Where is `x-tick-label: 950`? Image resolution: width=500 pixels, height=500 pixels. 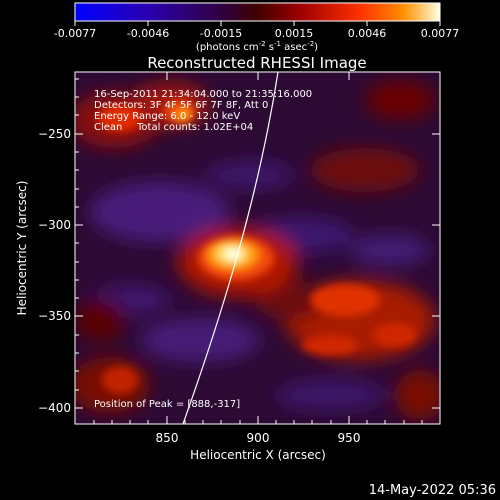 x-tick-label: 950 is located at coordinates (349, 438).